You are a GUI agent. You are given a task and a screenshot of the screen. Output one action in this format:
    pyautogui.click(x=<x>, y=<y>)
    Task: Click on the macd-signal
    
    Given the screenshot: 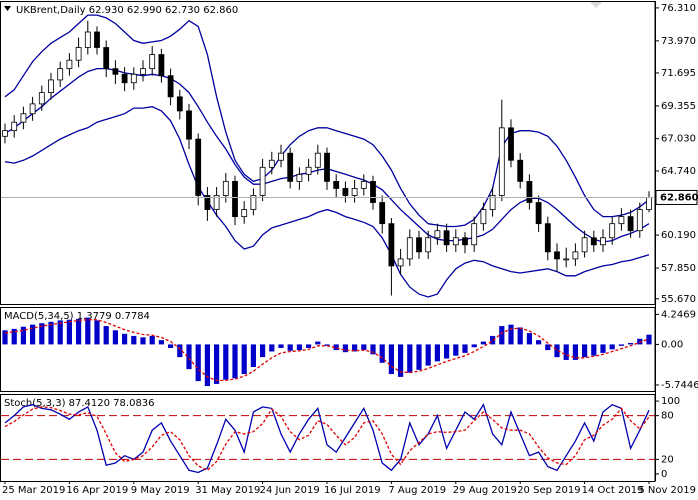 What is the action you would take?
    pyautogui.click(x=327, y=350)
    